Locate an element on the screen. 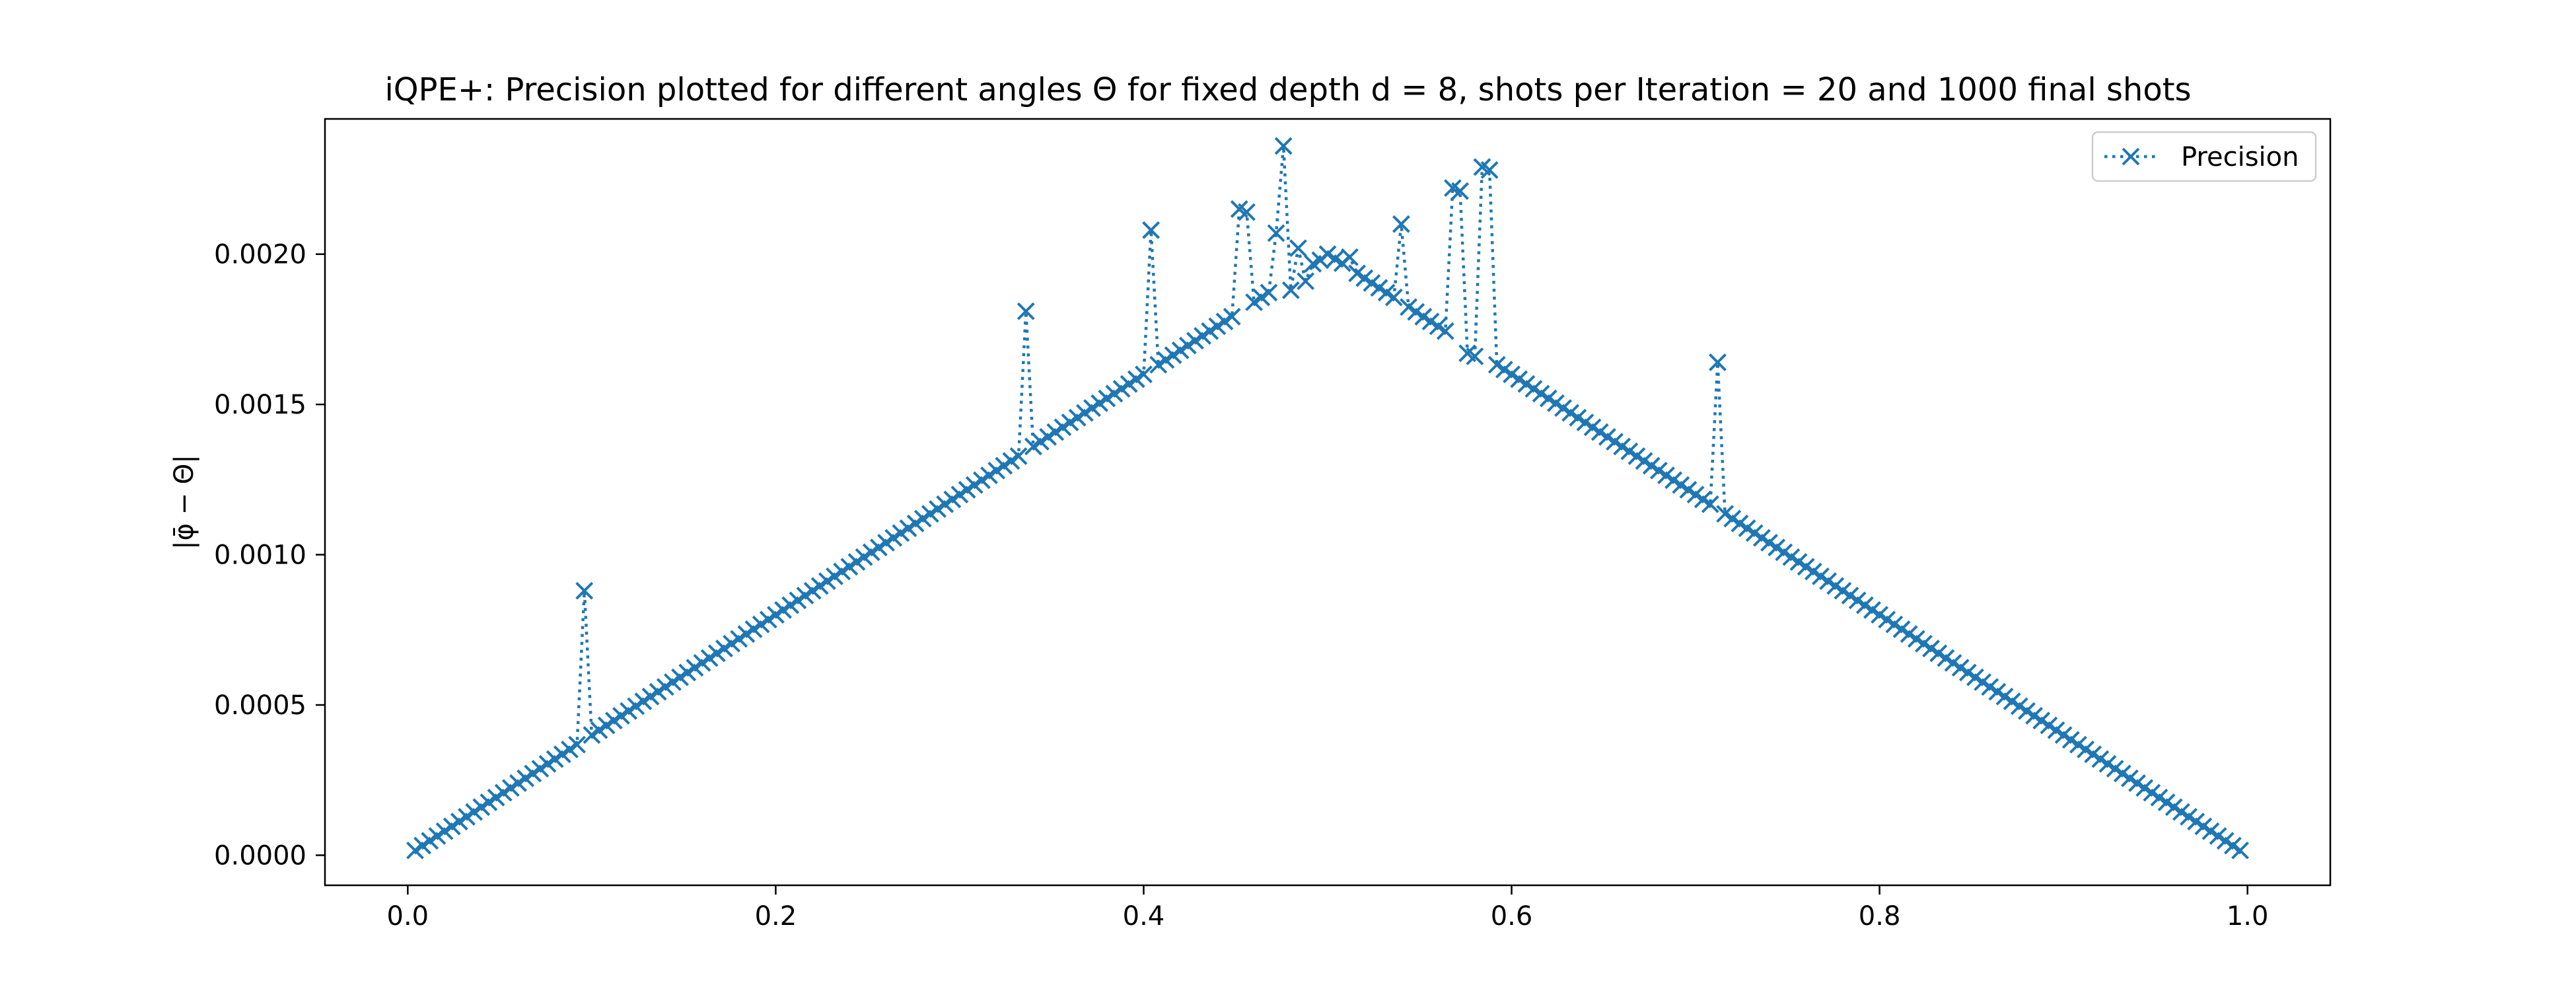 The width and height of the screenshot is (2576, 991). x-tick-label: 0.0 is located at coordinates (408, 916).